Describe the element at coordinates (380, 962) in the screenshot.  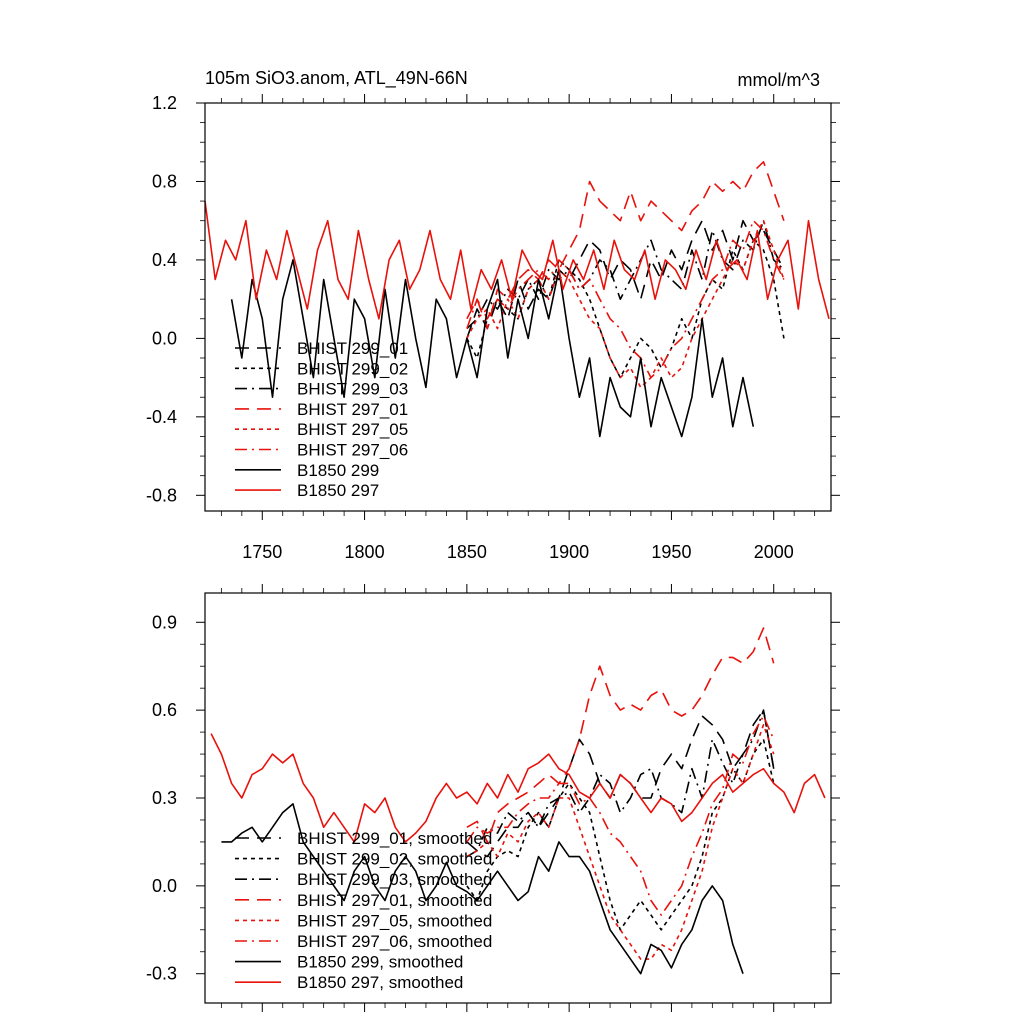
I see `bottom-legend-label: B1850 299, smoothed` at that location.